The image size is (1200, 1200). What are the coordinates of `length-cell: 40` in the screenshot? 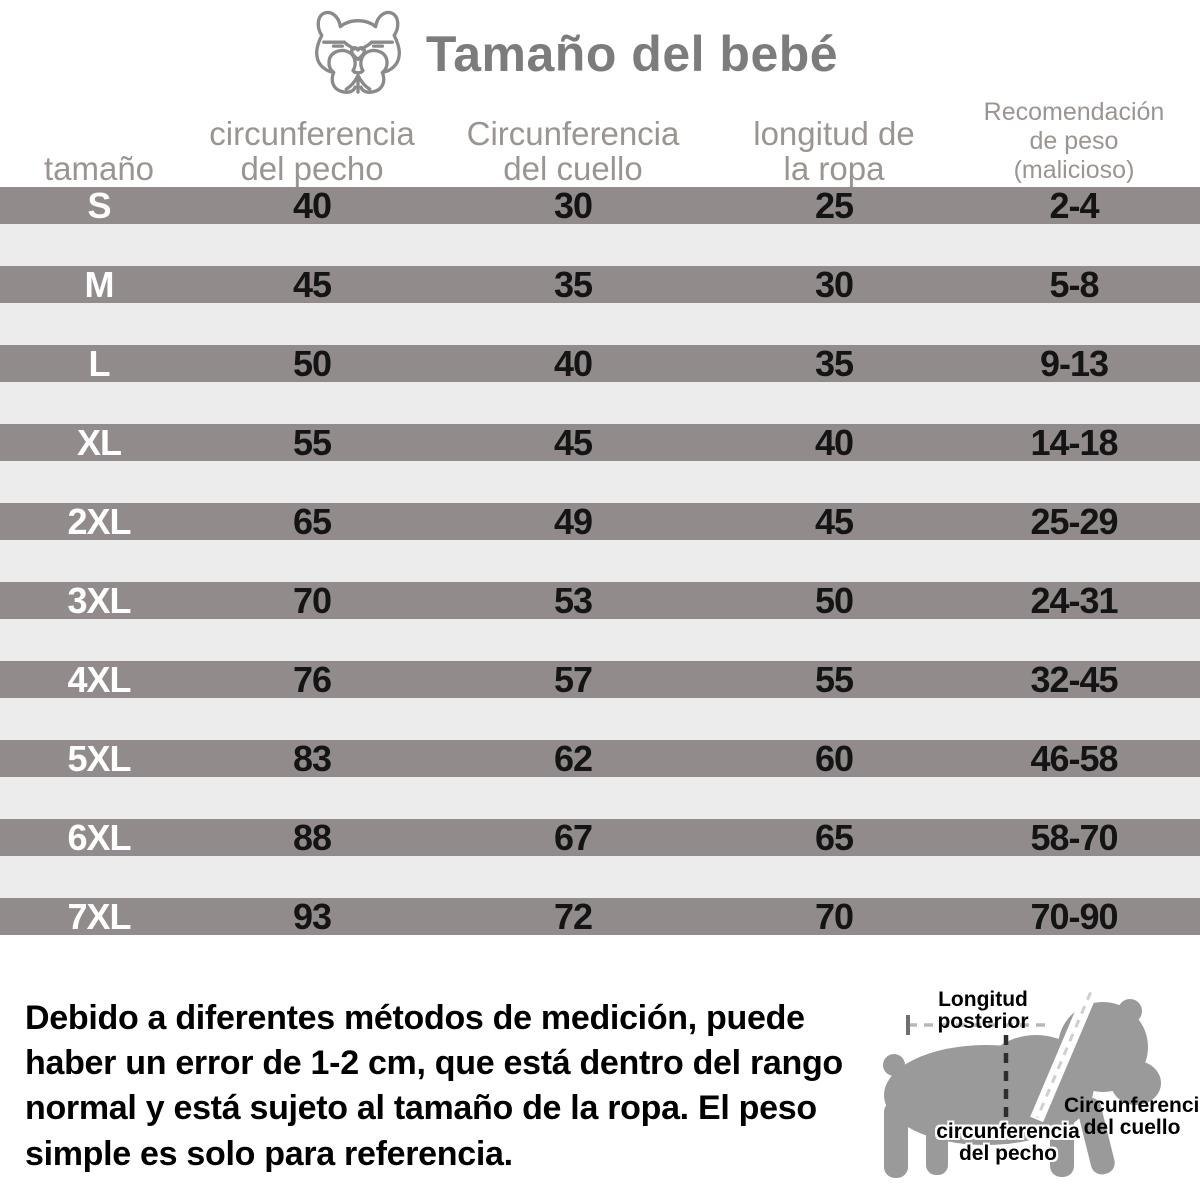 It's located at (834, 442).